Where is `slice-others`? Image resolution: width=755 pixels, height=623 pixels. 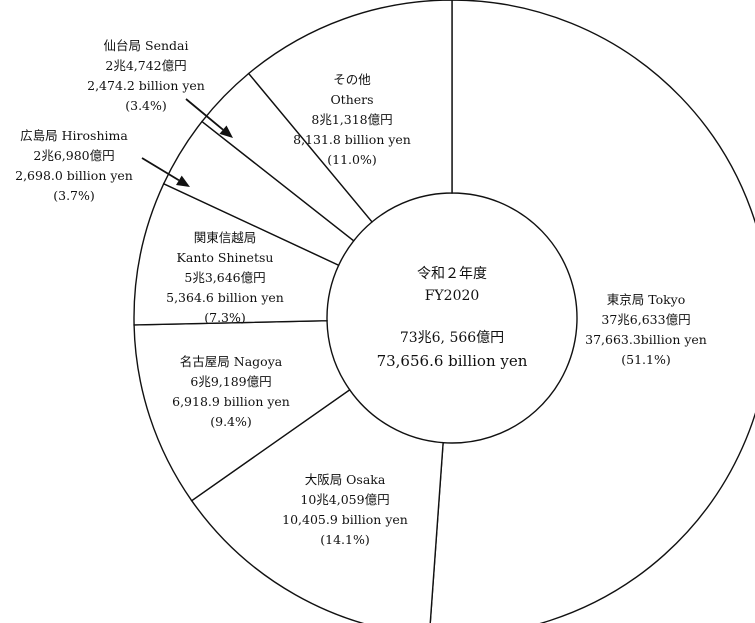 slice-others is located at coordinates (350, 111).